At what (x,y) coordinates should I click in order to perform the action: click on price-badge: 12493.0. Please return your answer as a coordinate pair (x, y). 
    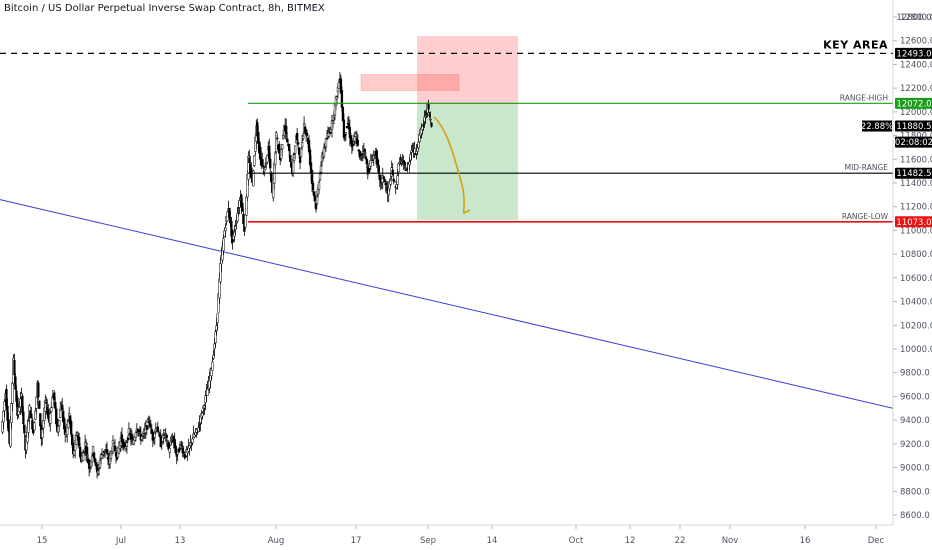
    Looking at the image, I should click on (913, 54).